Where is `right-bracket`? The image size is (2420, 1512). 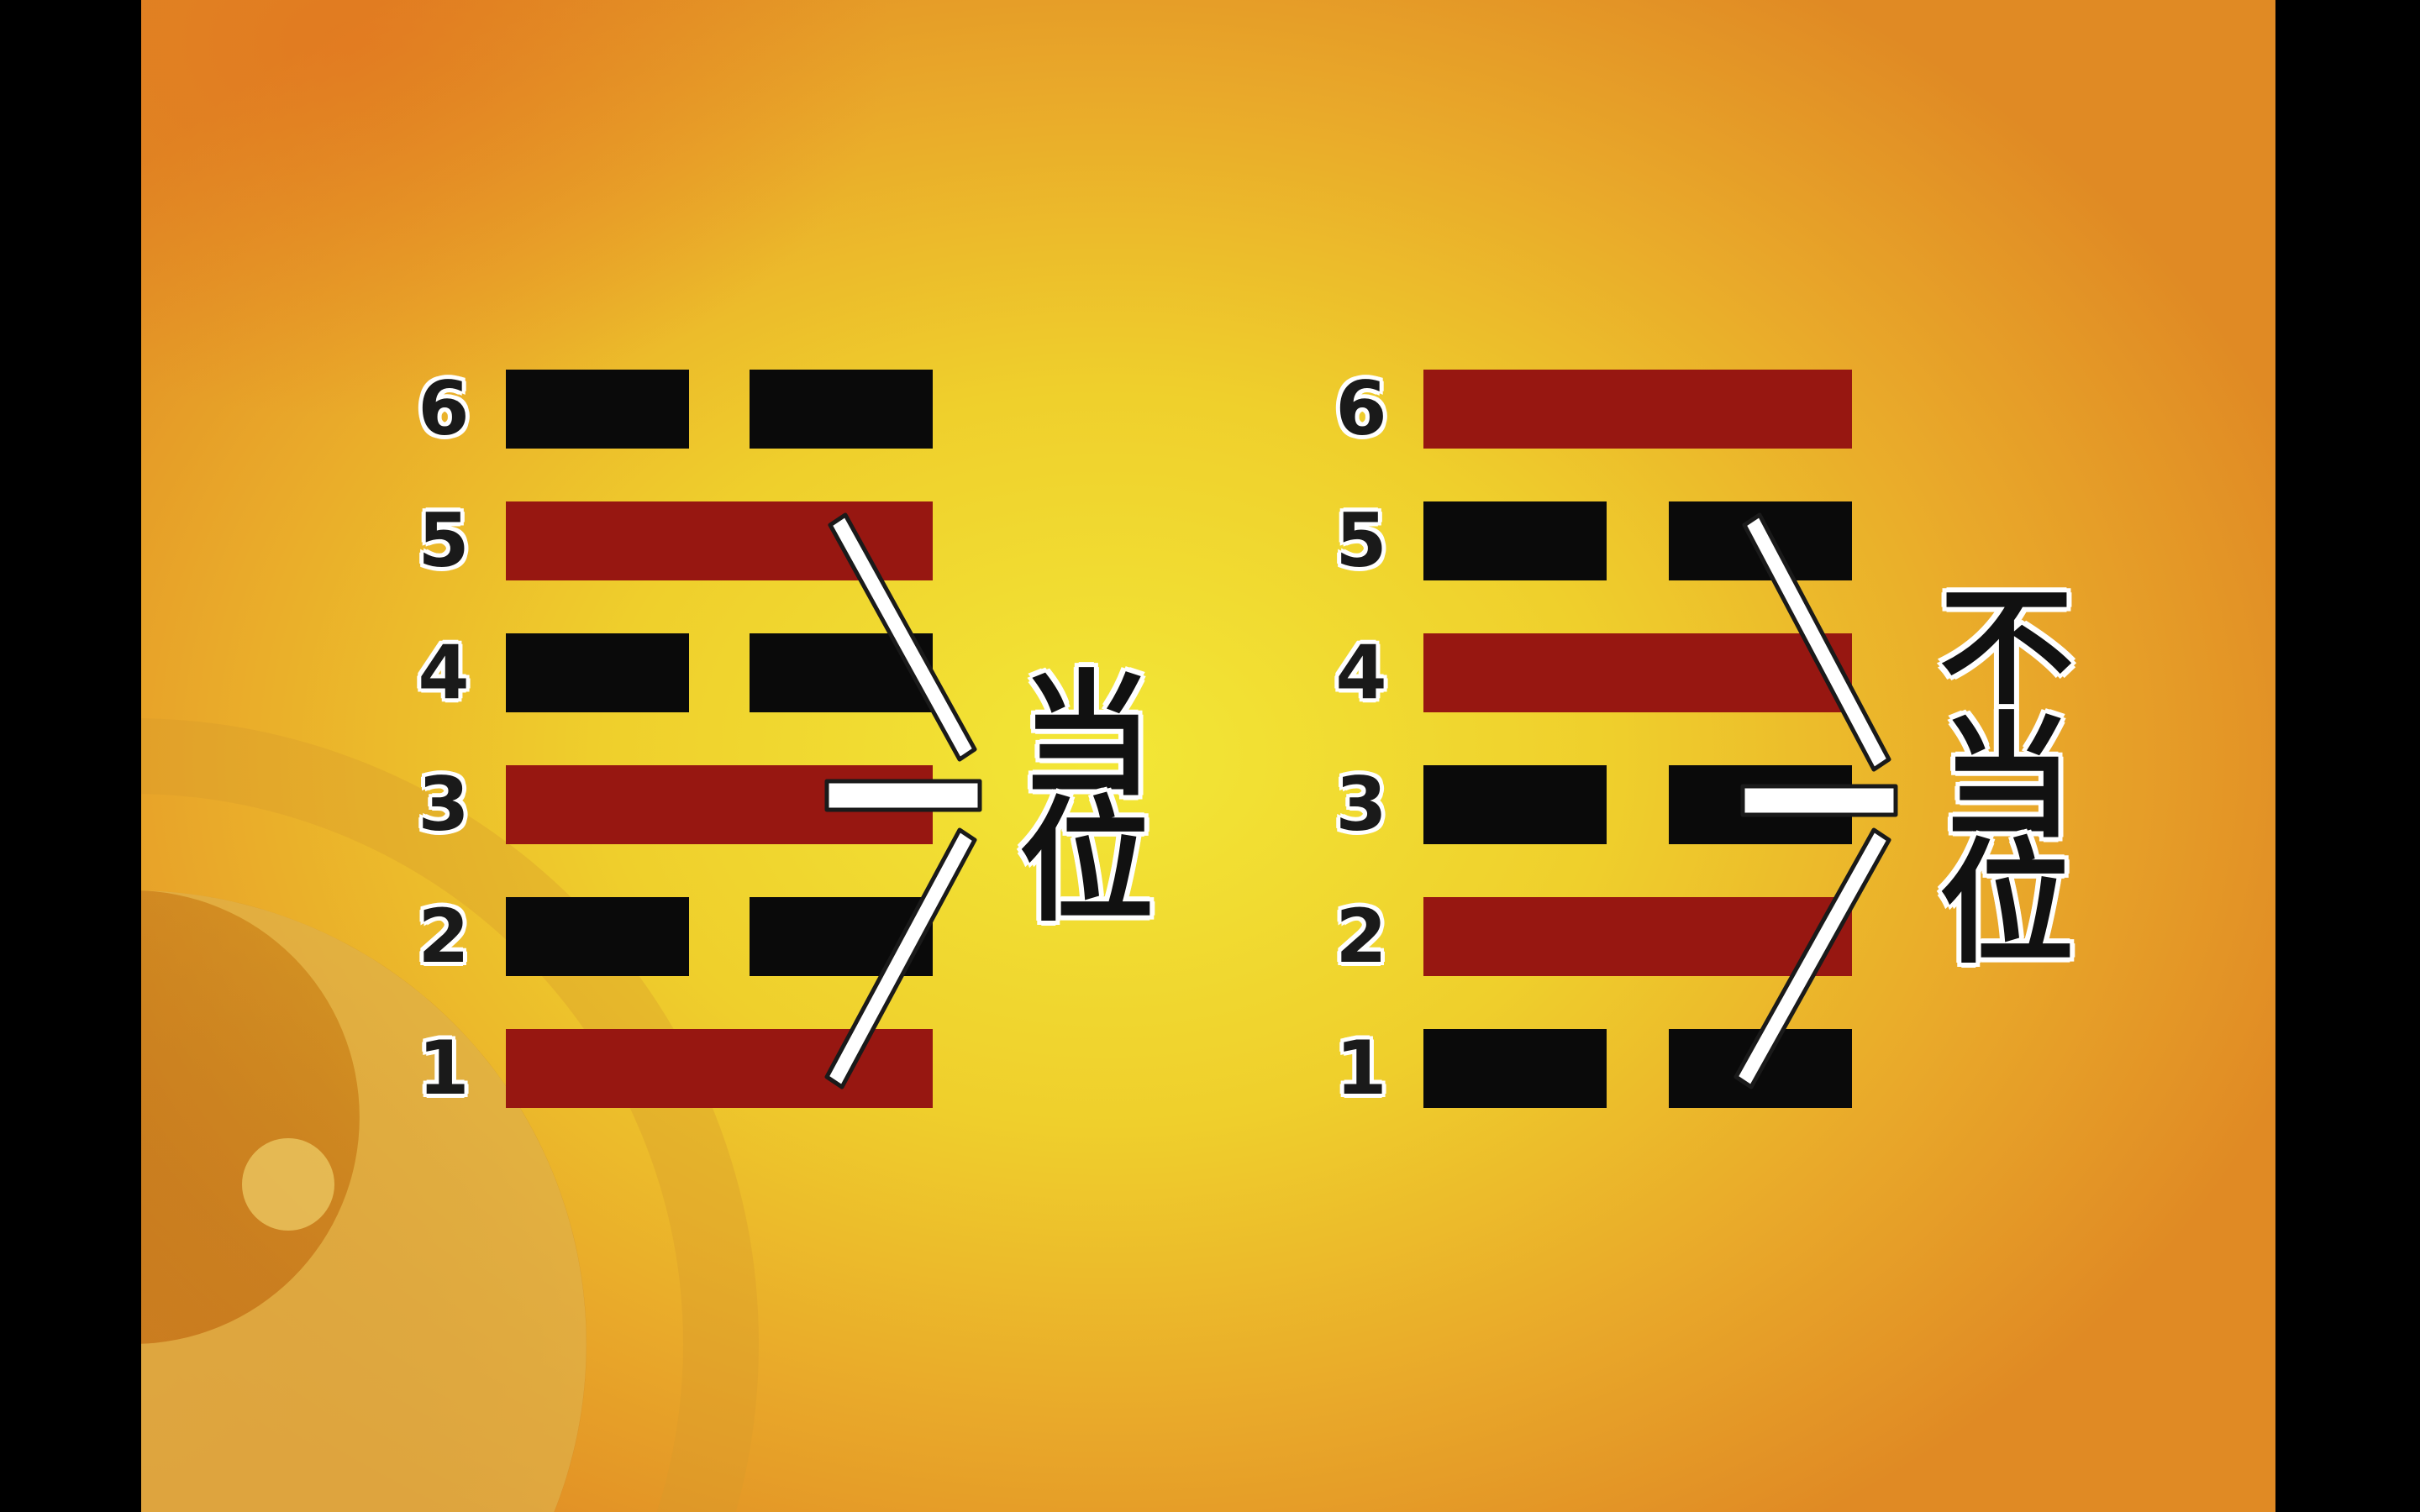 right-bracket is located at coordinates (1815, 800).